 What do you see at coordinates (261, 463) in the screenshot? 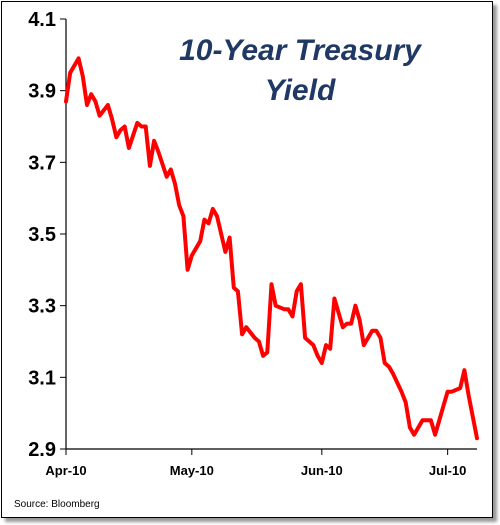
I see `x-axis: Apr-10 May-10 Jun-10 Jul-10` at bounding box center [261, 463].